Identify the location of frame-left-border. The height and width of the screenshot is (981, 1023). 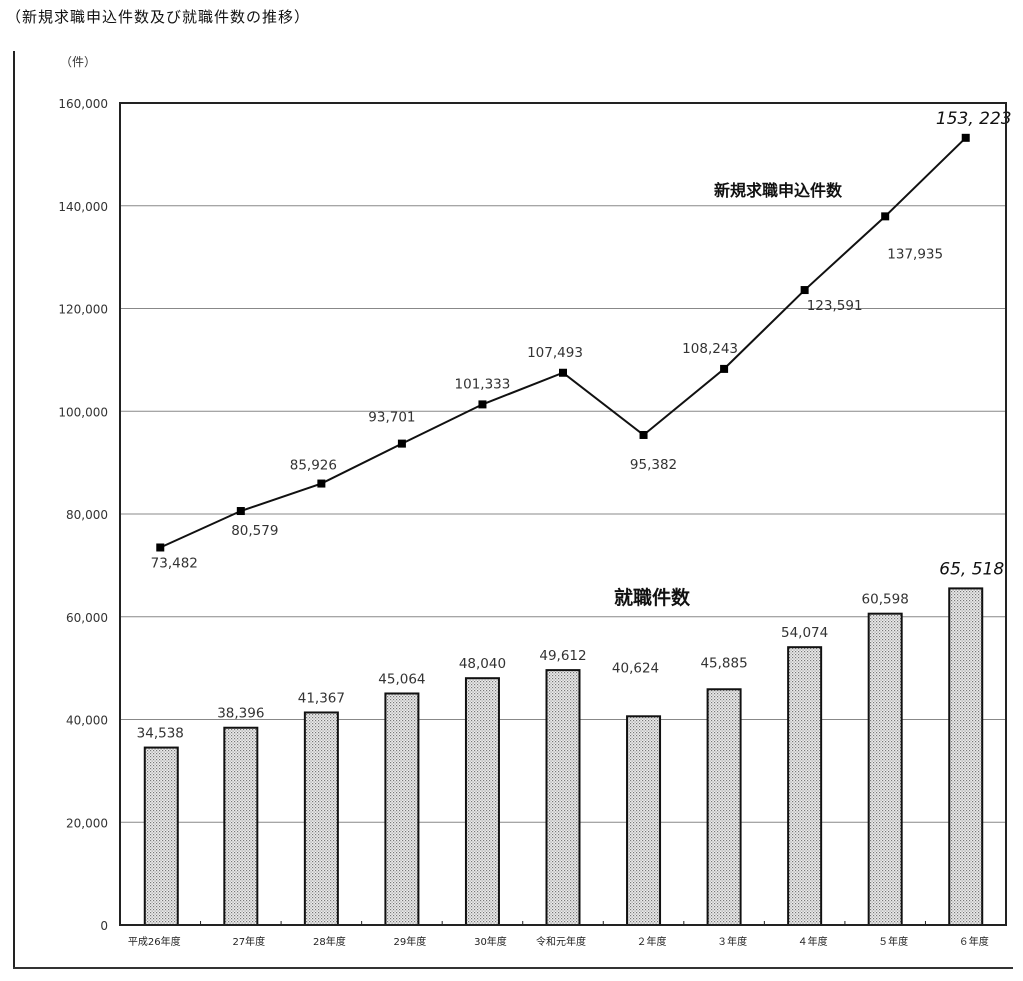
(14, 510).